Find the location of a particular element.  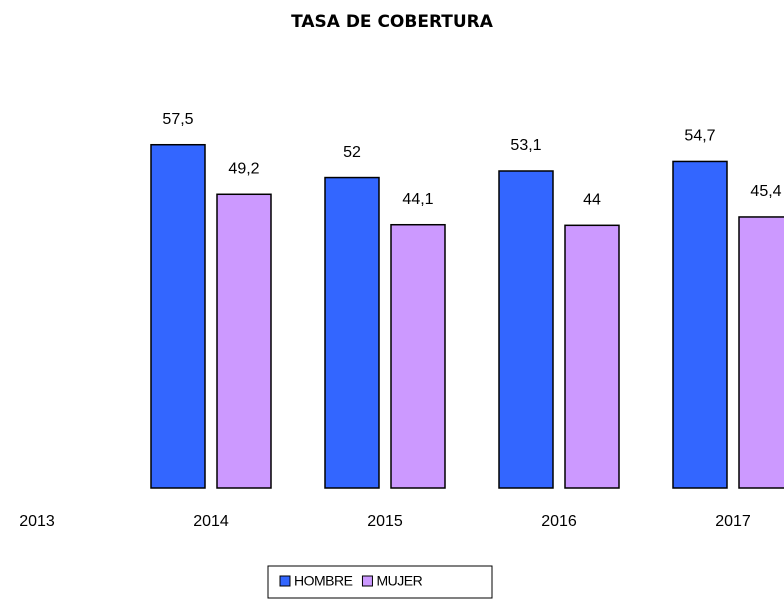

value-label: 54,7 is located at coordinates (699, 136).